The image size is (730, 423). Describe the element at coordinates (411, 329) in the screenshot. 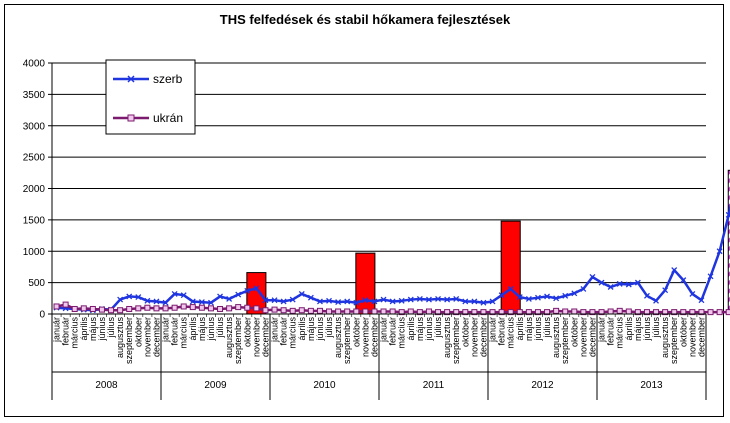

I see `month-label: április` at that location.